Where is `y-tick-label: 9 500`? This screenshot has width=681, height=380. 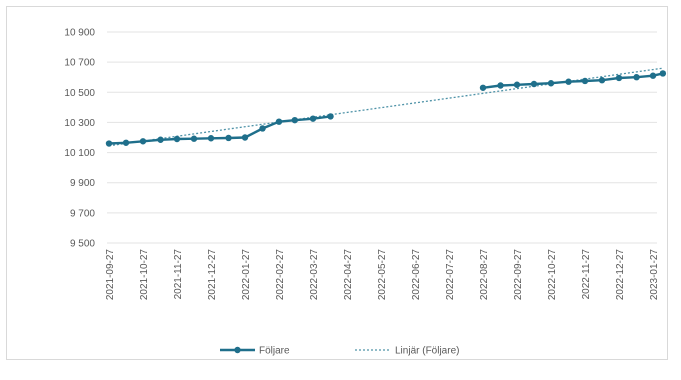 y-tick-label: 9 500 is located at coordinates (82, 244).